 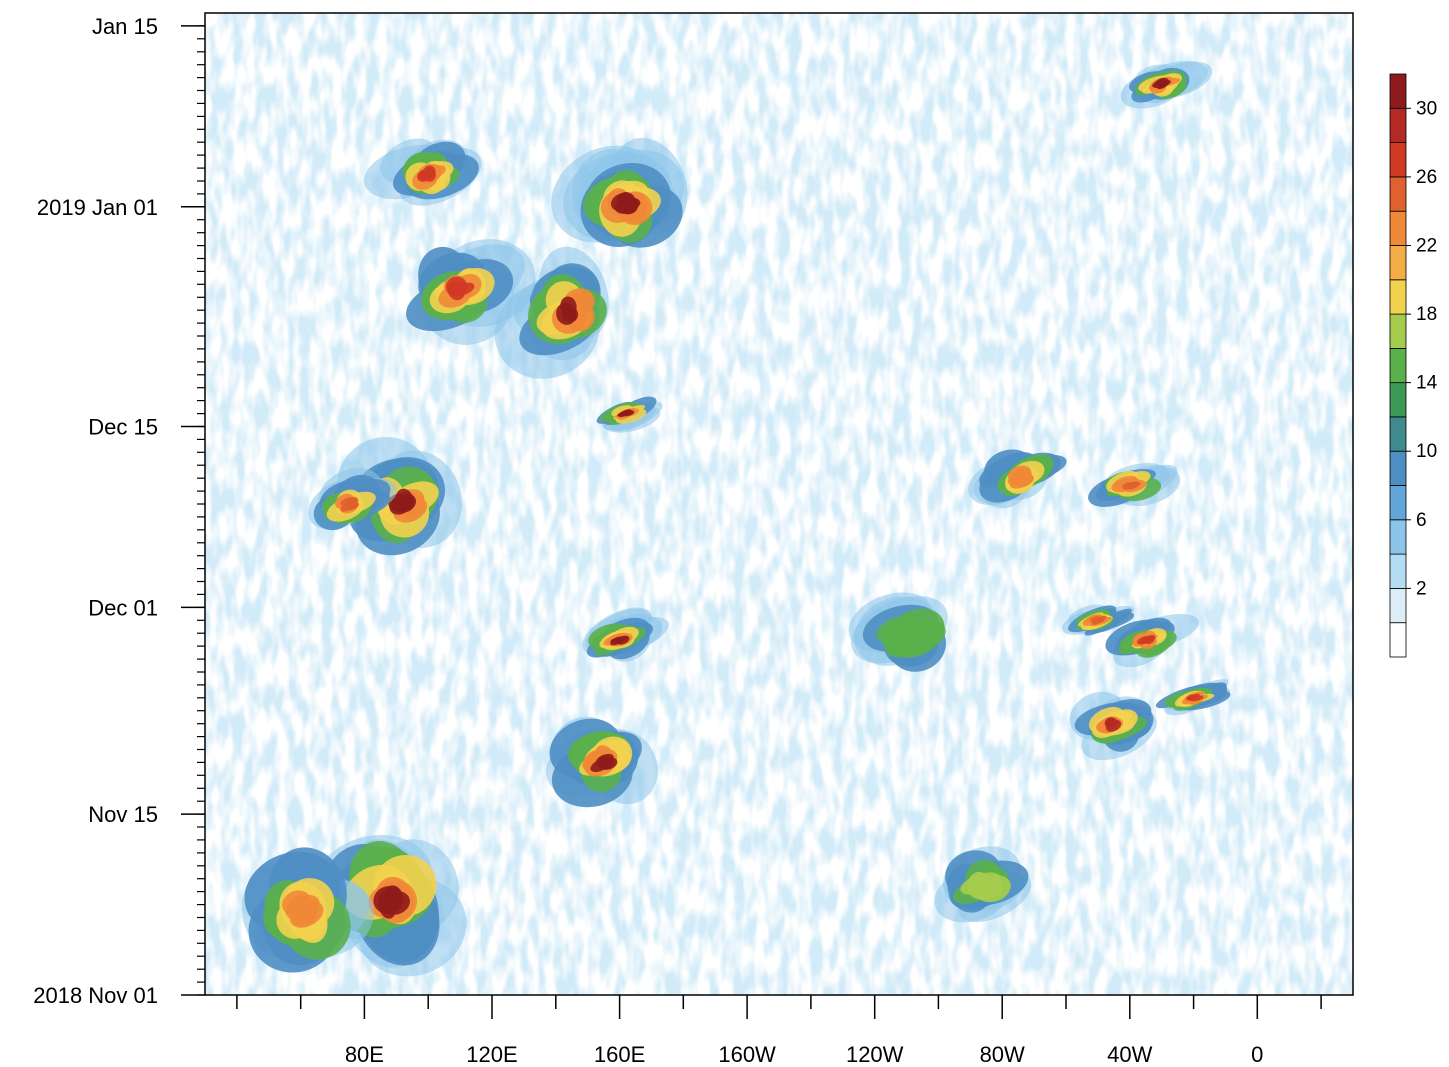 I want to click on x-tick-label: 160E, so click(x=619, y=1054).